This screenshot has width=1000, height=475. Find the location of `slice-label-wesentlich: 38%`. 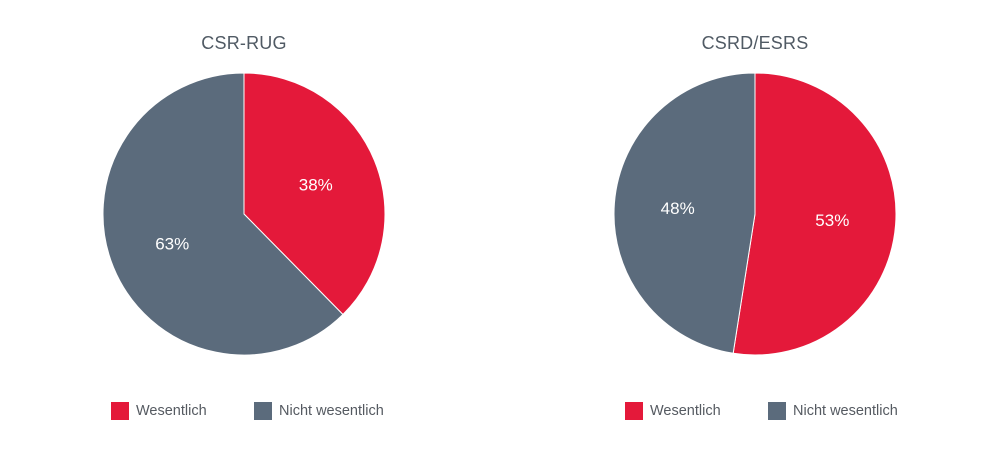

slice-label-wesentlich: 38% is located at coordinates (316, 185).